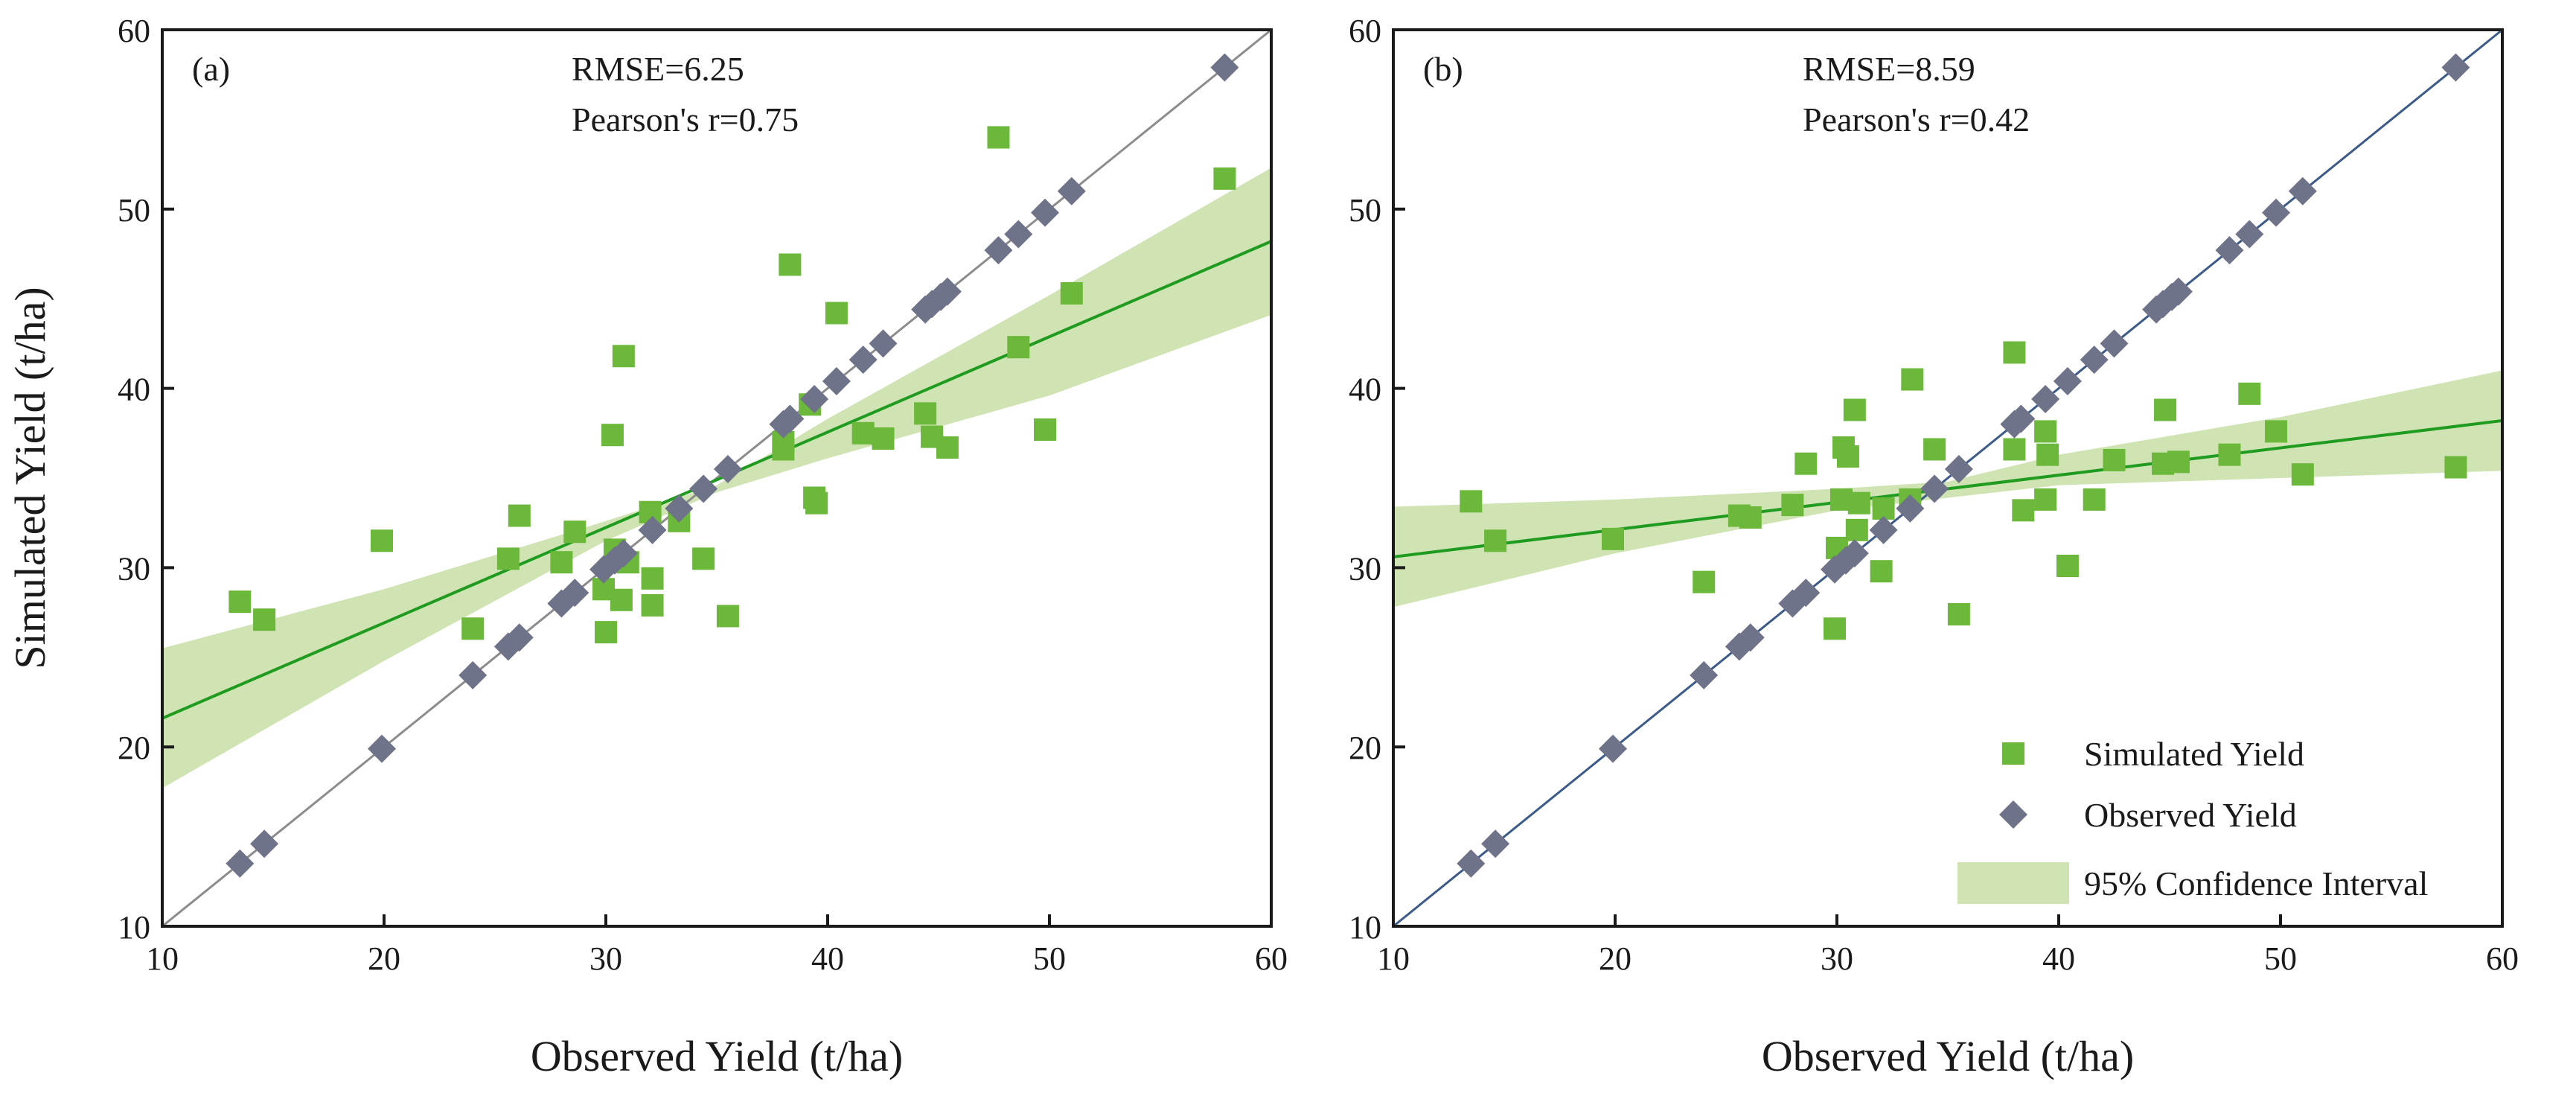  What do you see at coordinates (2190, 815) in the screenshot?
I see `legend-observed-label: Observed Yield` at bounding box center [2190, 815].